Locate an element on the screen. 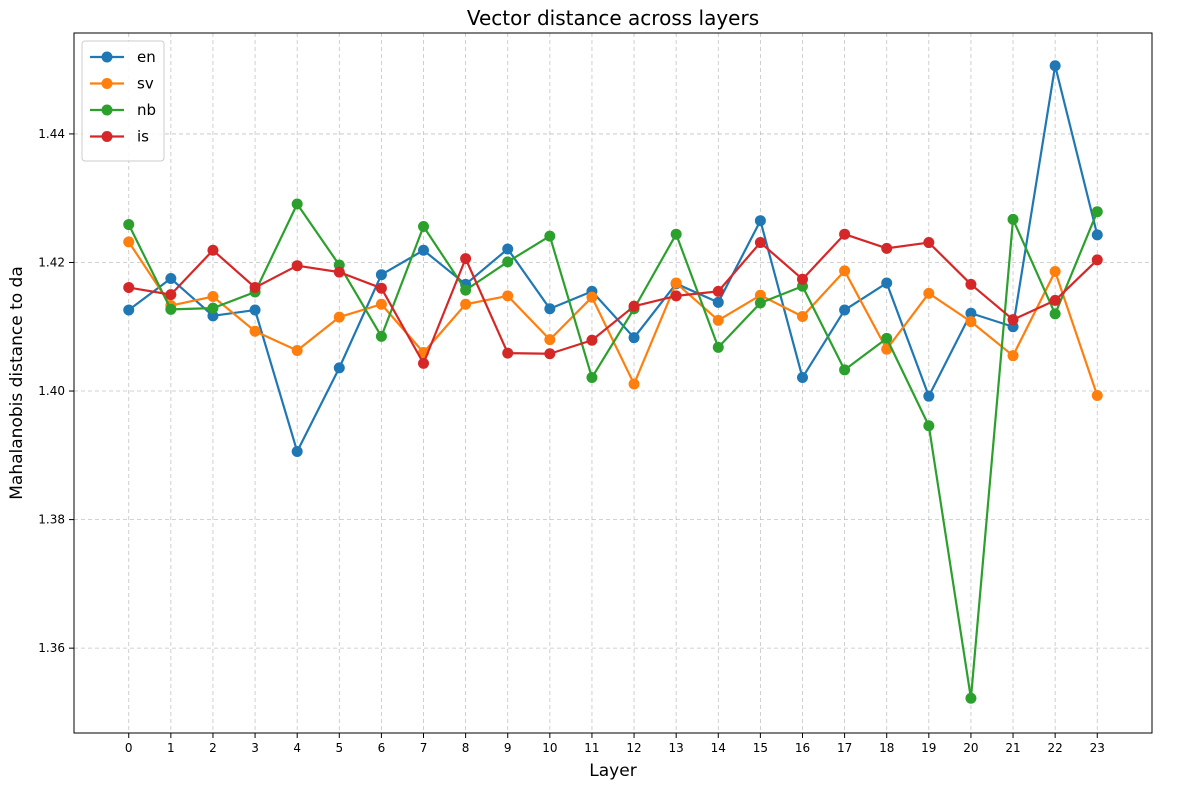  legend-label-is: is is located at coordinates (143, 137).